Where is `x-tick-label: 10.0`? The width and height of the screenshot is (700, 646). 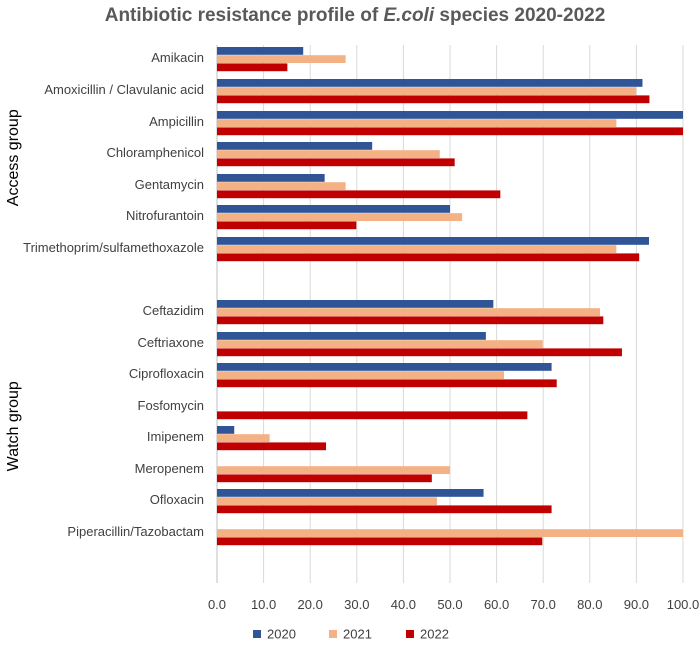
x-tick-label: 10.0 is located at coordinates (263, 604).